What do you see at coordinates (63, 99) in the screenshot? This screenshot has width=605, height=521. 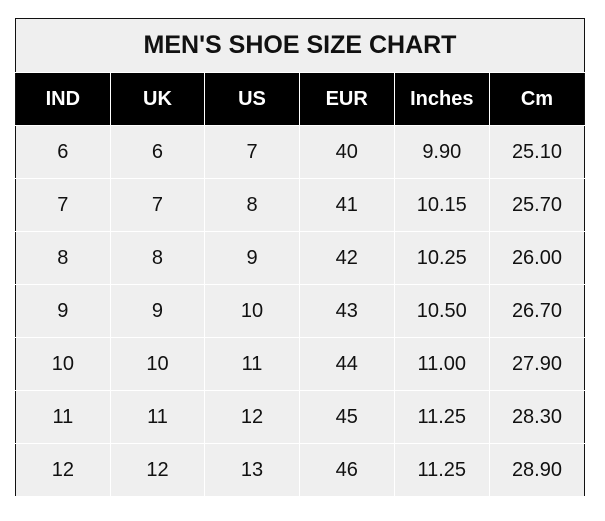 I see `column-header: IND` at bounding box center [63, 99].